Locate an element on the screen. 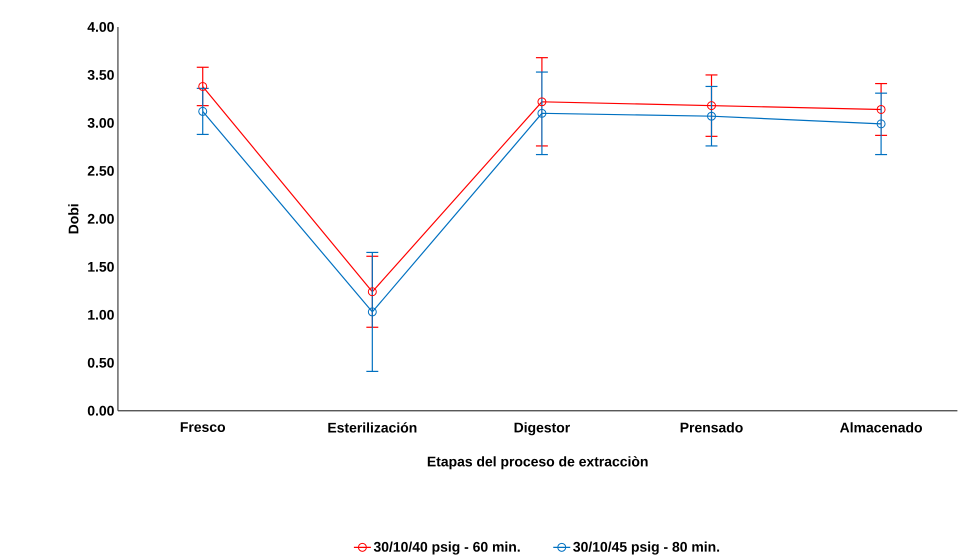 Image resolution: width=958 pixels, height=557 pixels. y-tick-label: 1.00 is located at coordinates (101, 315).